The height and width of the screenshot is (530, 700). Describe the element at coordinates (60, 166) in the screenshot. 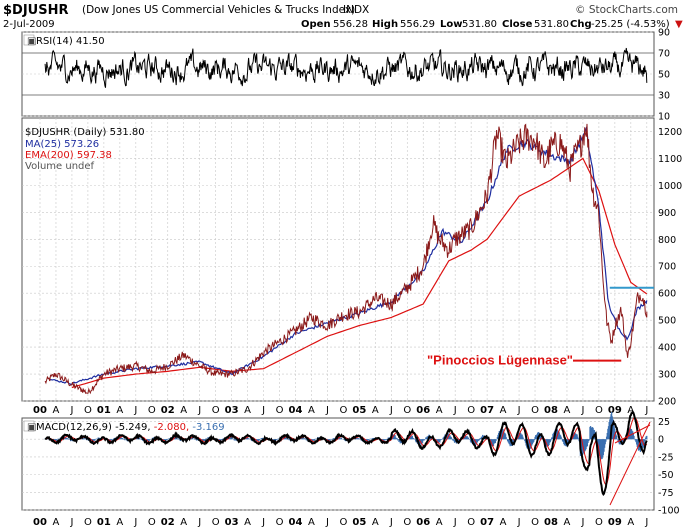

I see `volume-legend: Volume undef` at that location.